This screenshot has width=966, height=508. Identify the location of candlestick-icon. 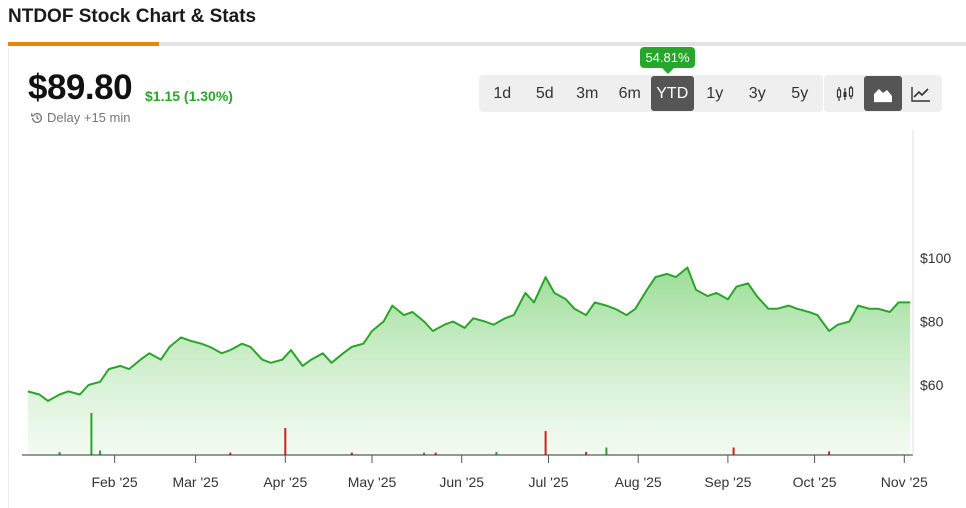
(845, 93).